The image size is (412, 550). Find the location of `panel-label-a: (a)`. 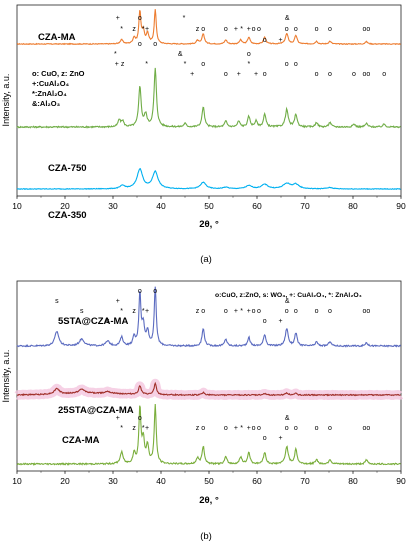

panel-label-a: (a) is located at coordinates (206, 259).